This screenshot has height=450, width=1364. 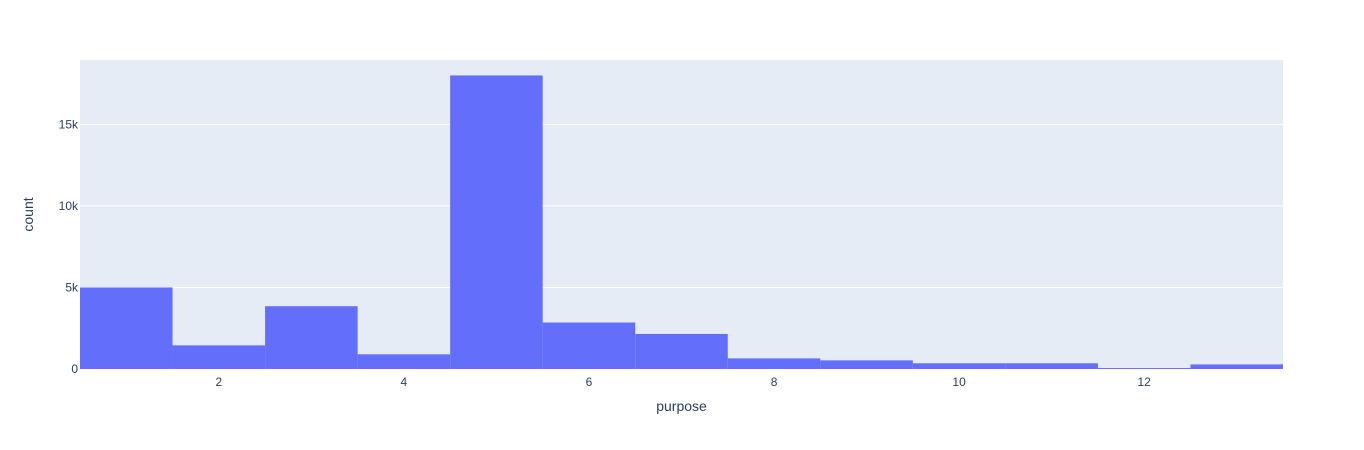 I want to click on x-tick-label: 8, so click(x=774, y=382).